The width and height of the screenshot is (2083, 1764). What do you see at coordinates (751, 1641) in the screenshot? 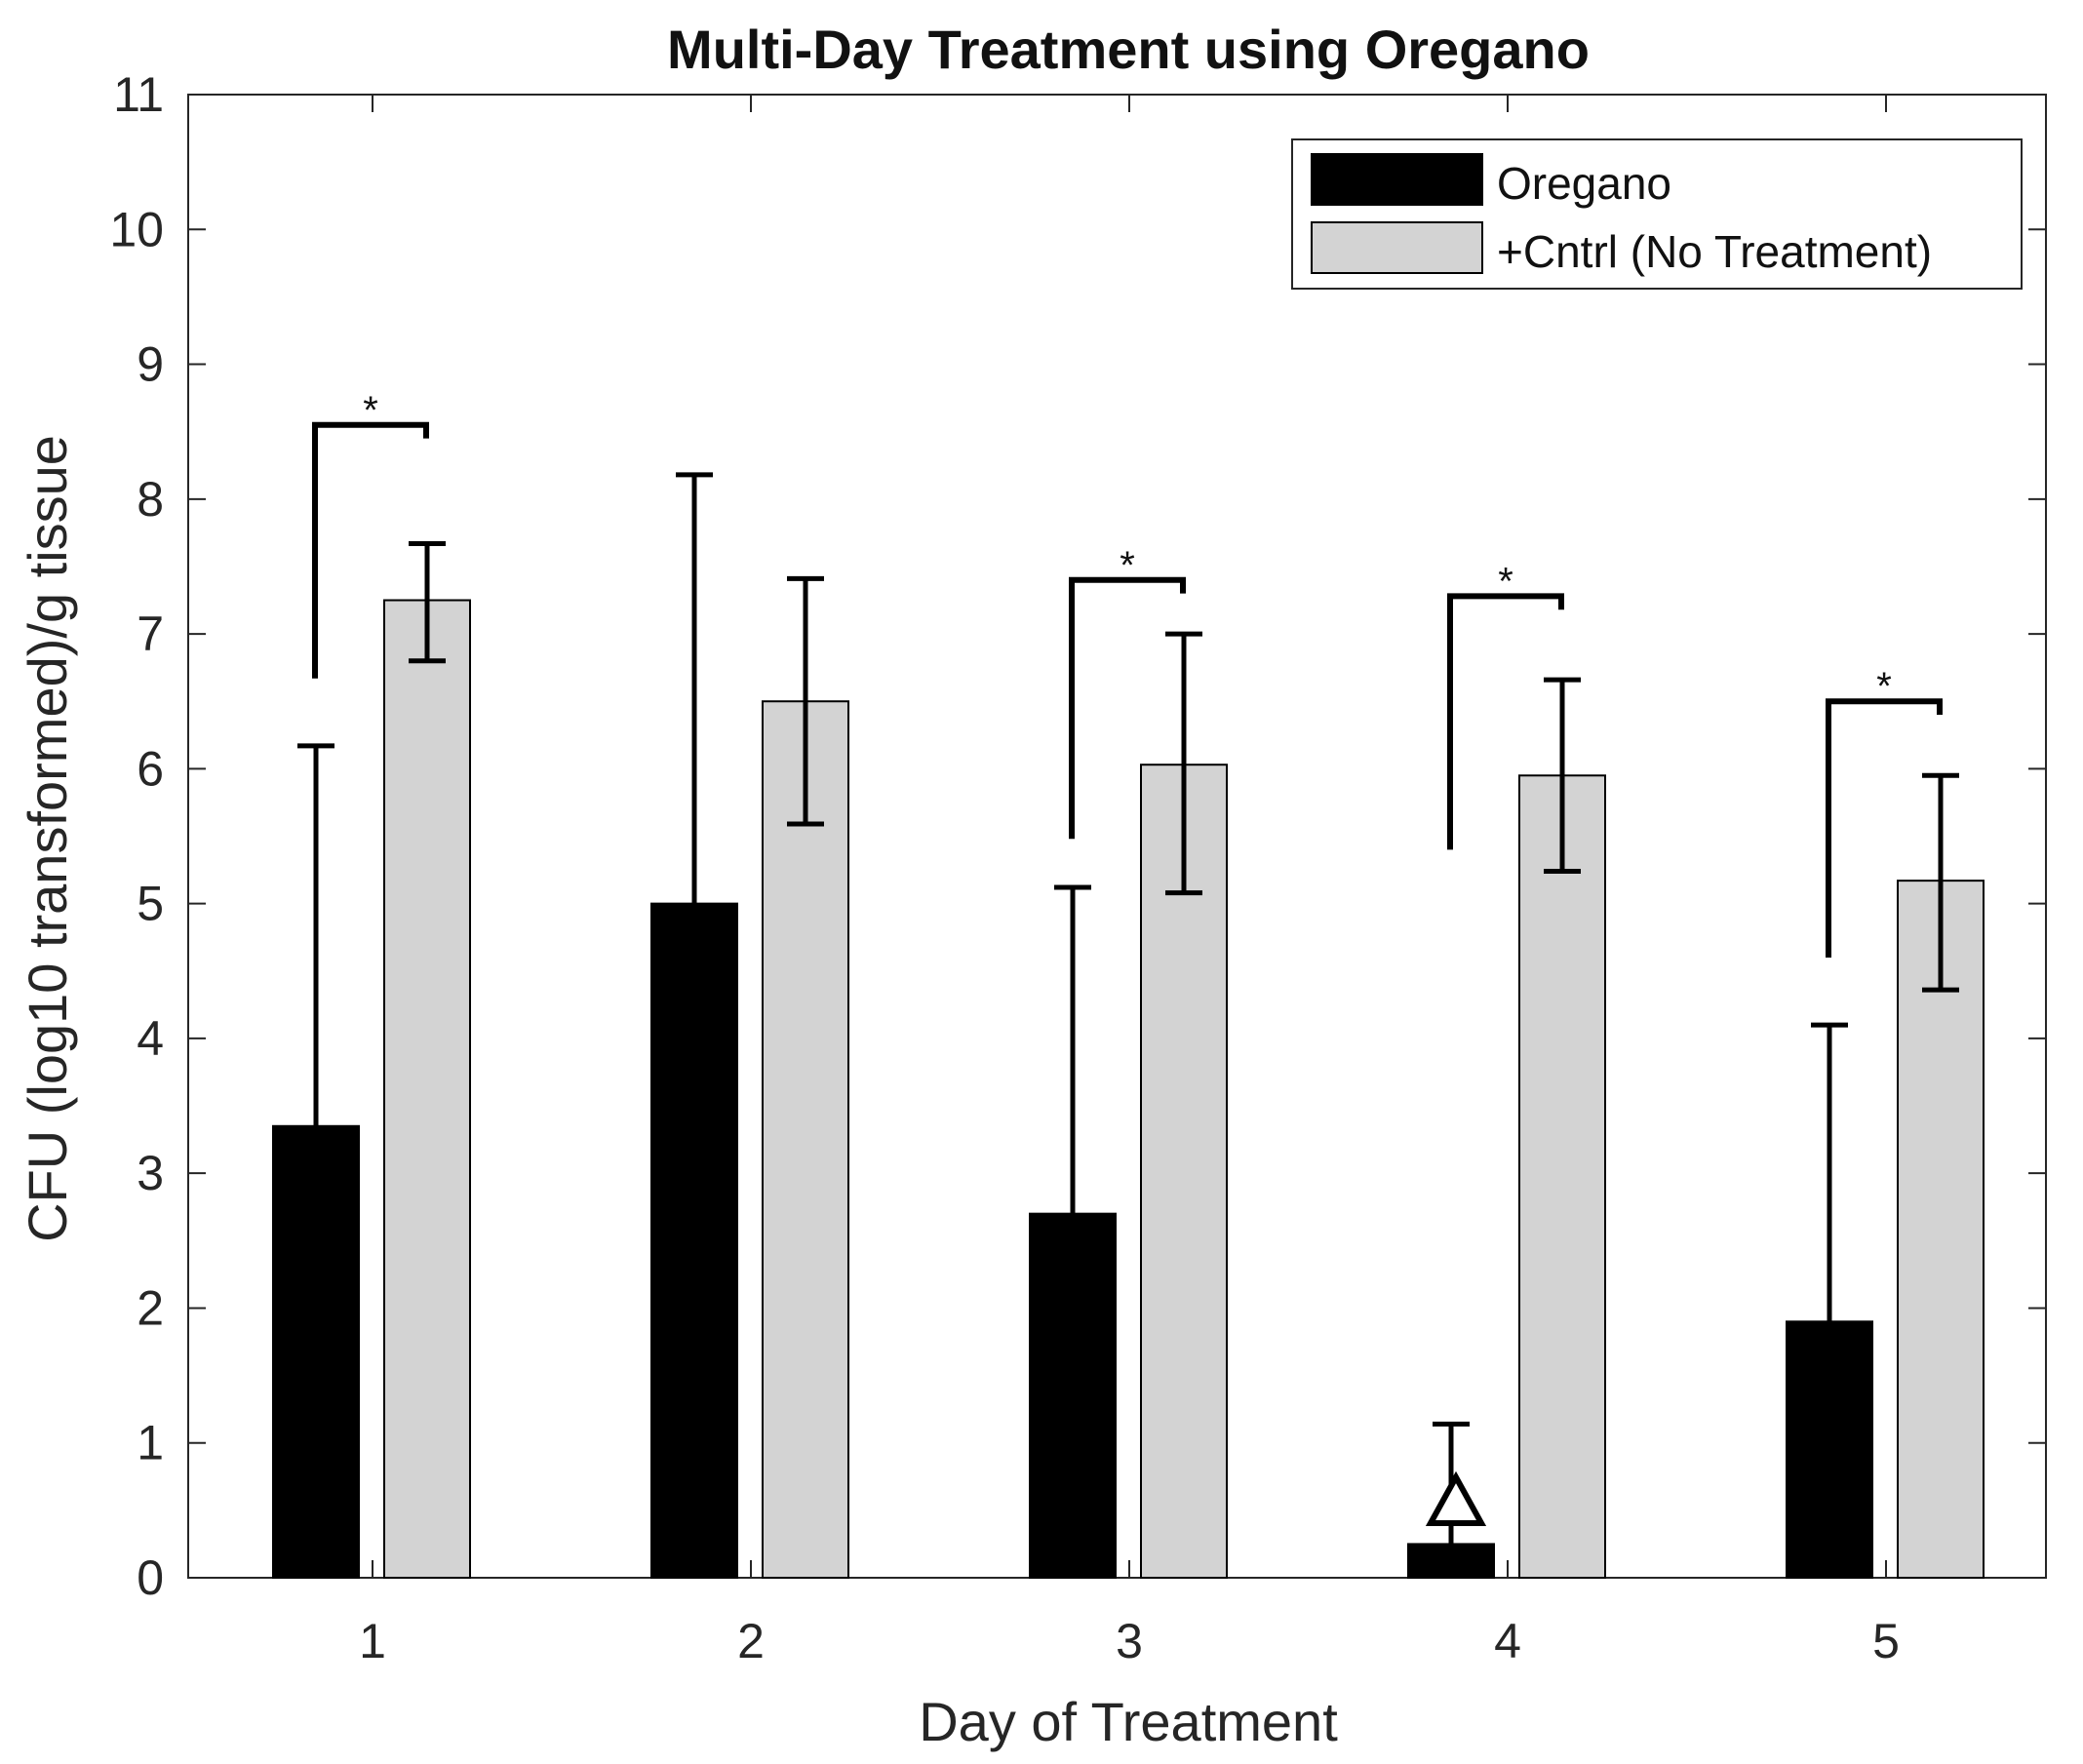
I see `x-tick-label: 2` at bounding box center [751, 1641].